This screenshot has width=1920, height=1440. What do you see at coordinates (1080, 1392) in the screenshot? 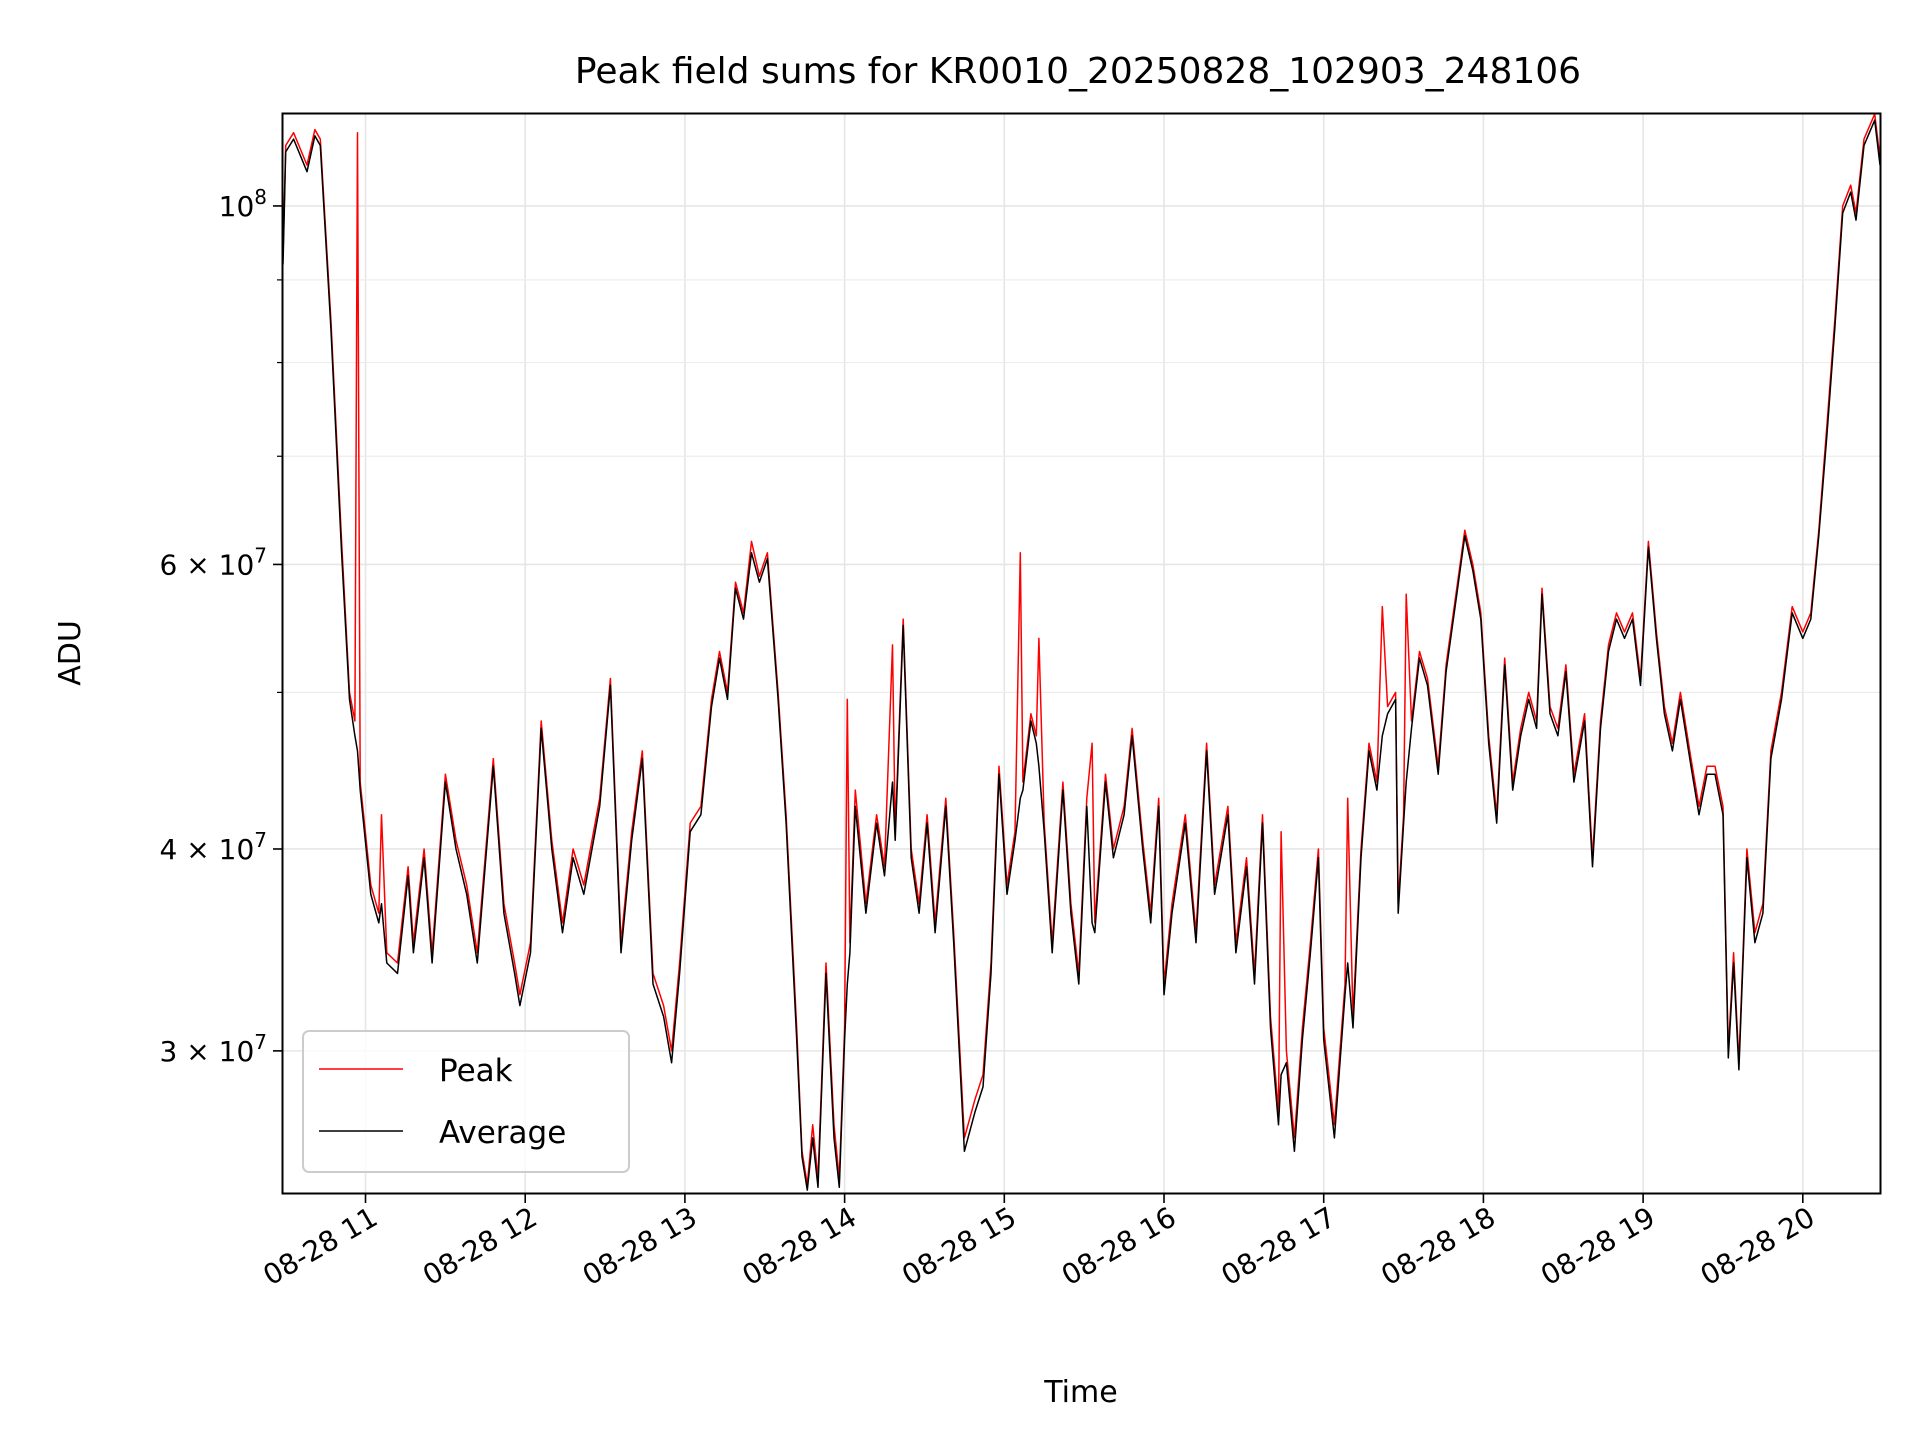
I see `x-axis-label: Time` at bounding box center [1080, 1392].